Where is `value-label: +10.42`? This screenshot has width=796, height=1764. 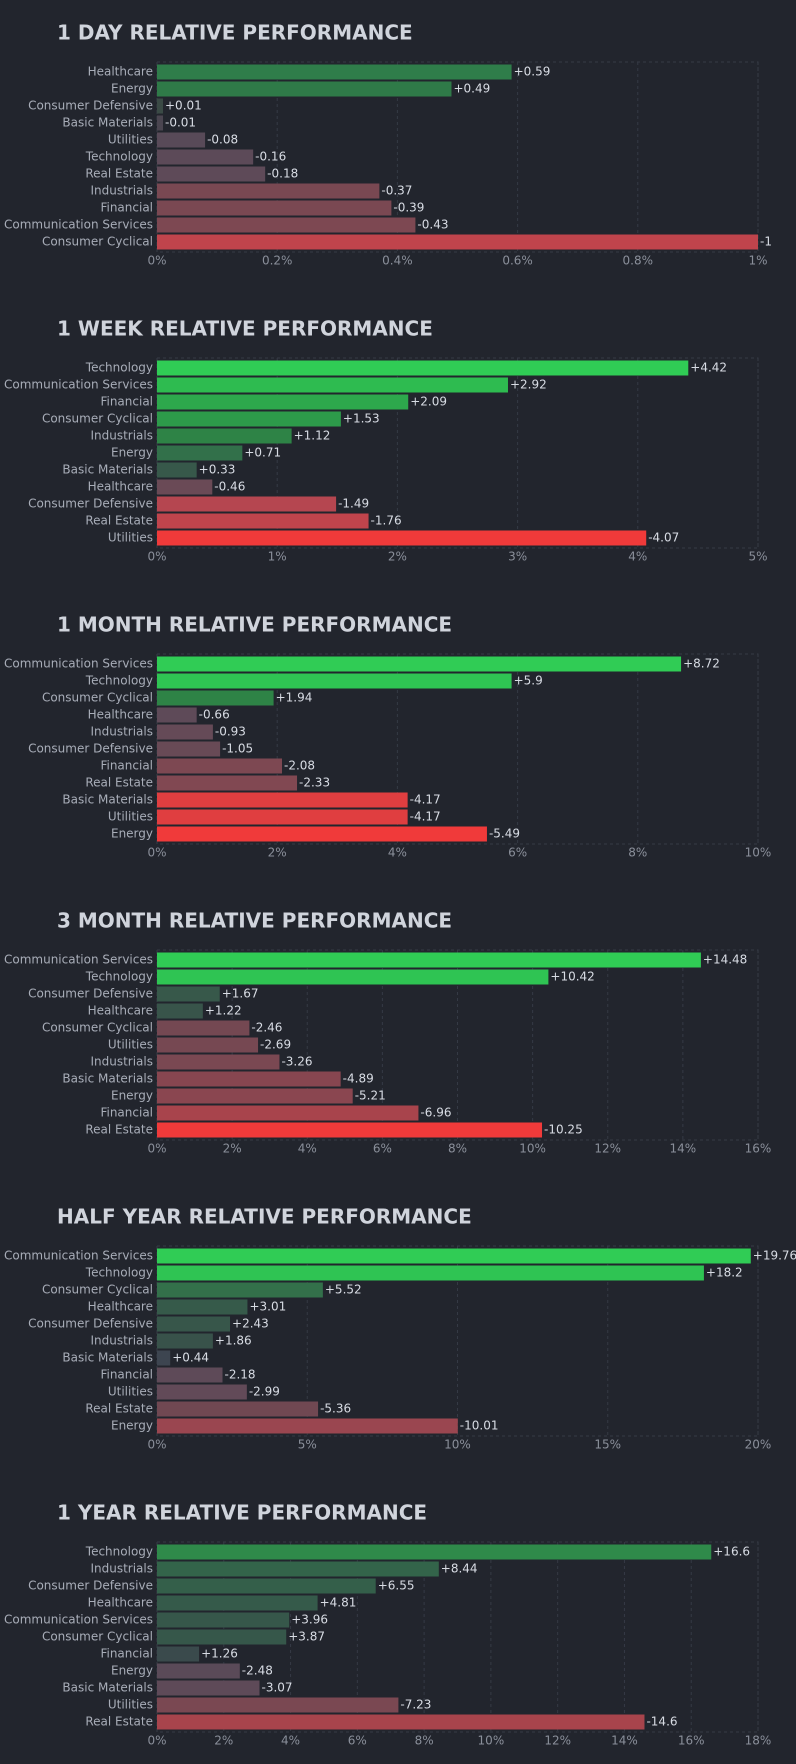 value-label: +10.42 is located at coordinates (572, 977).